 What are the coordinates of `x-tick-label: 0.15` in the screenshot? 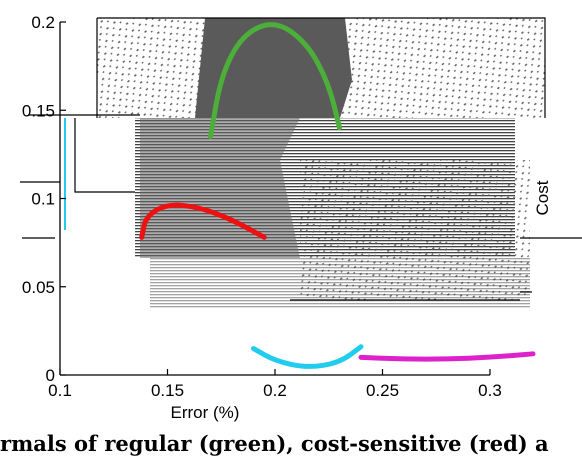 It's located at (167, 390).